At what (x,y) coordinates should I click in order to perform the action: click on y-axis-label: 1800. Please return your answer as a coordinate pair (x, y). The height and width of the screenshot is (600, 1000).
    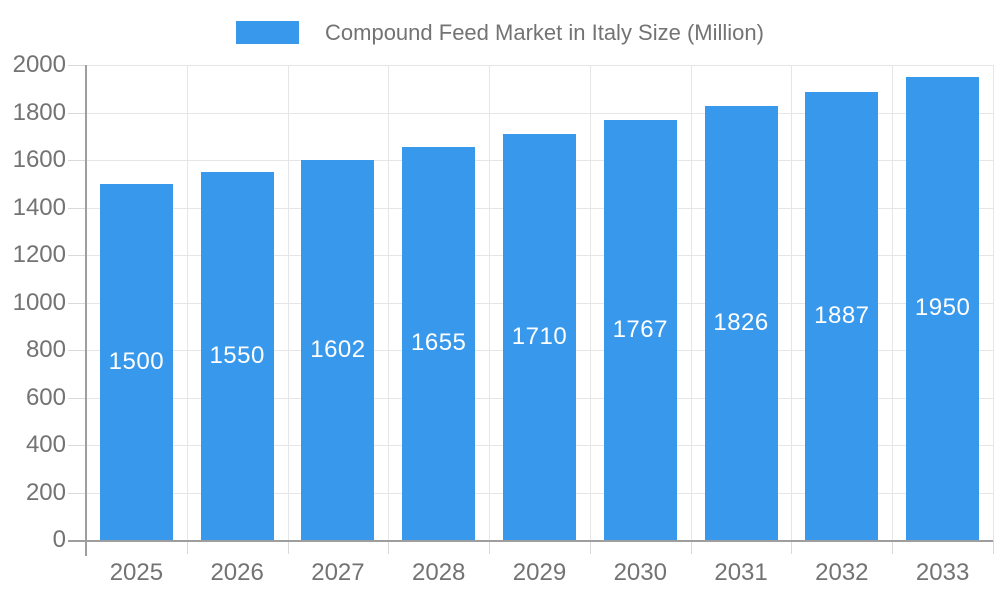
    Looking at the image, I should click on (39, 112).